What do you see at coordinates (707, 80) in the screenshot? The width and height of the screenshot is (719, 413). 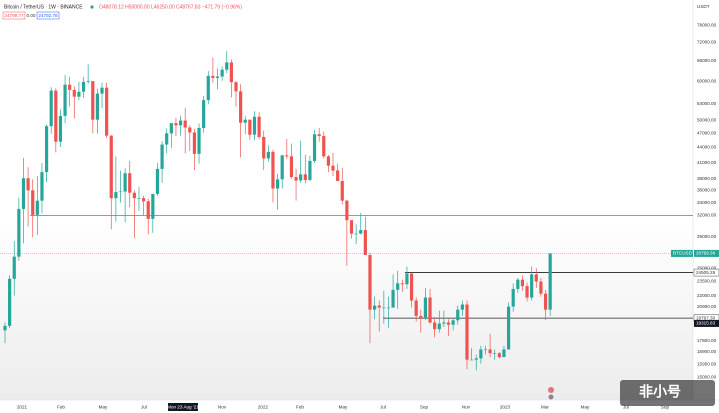 I see `y-tick-label: 60000.00` at bounding box center [707, 80].